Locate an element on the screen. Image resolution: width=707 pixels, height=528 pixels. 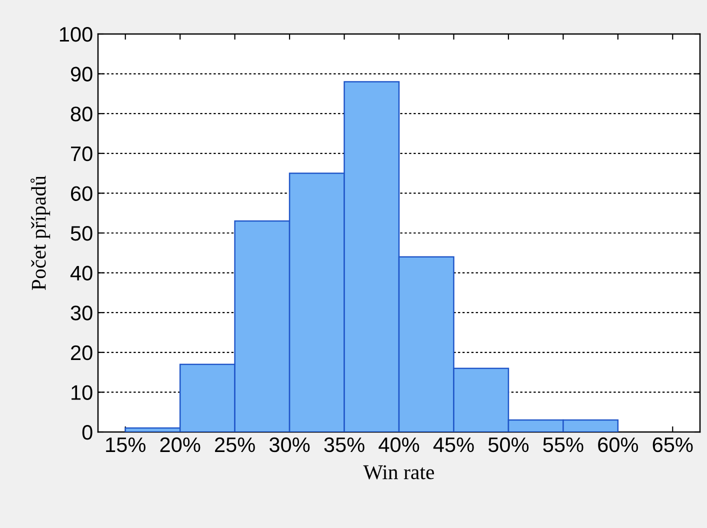
x-tick-label: 20% is located at coordinates (180, 444).